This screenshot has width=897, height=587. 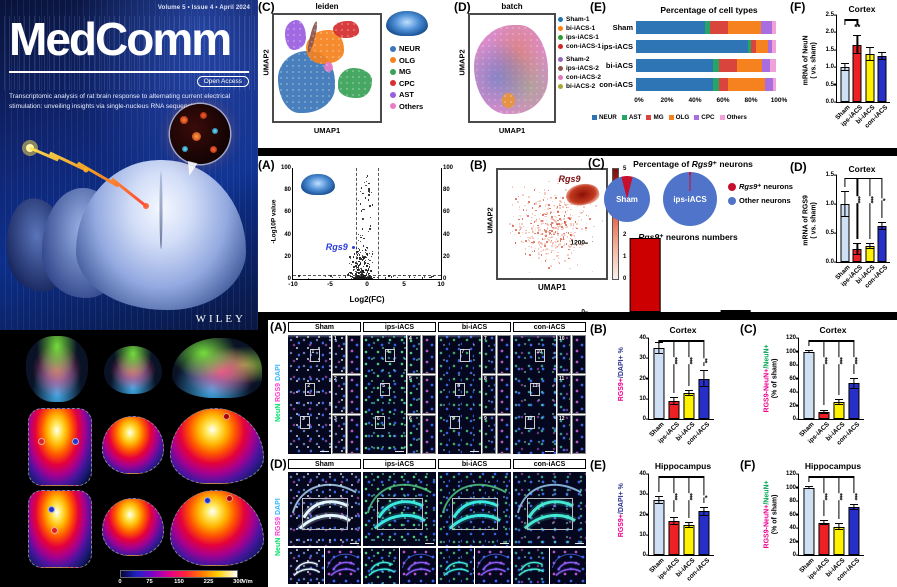 What do you see at coordinates (474, 566) in the screenshot?
I see `inset-row` at bounding box center [474, 566].